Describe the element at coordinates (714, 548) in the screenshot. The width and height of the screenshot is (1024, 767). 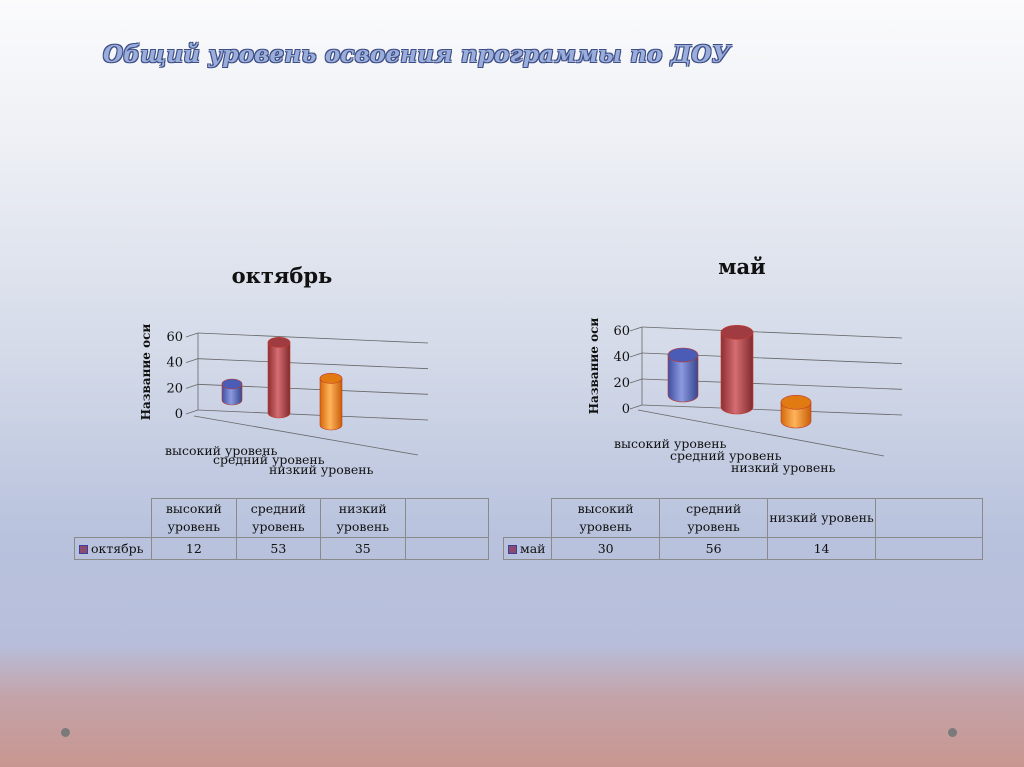
I see `table-cell: 56` at that location.